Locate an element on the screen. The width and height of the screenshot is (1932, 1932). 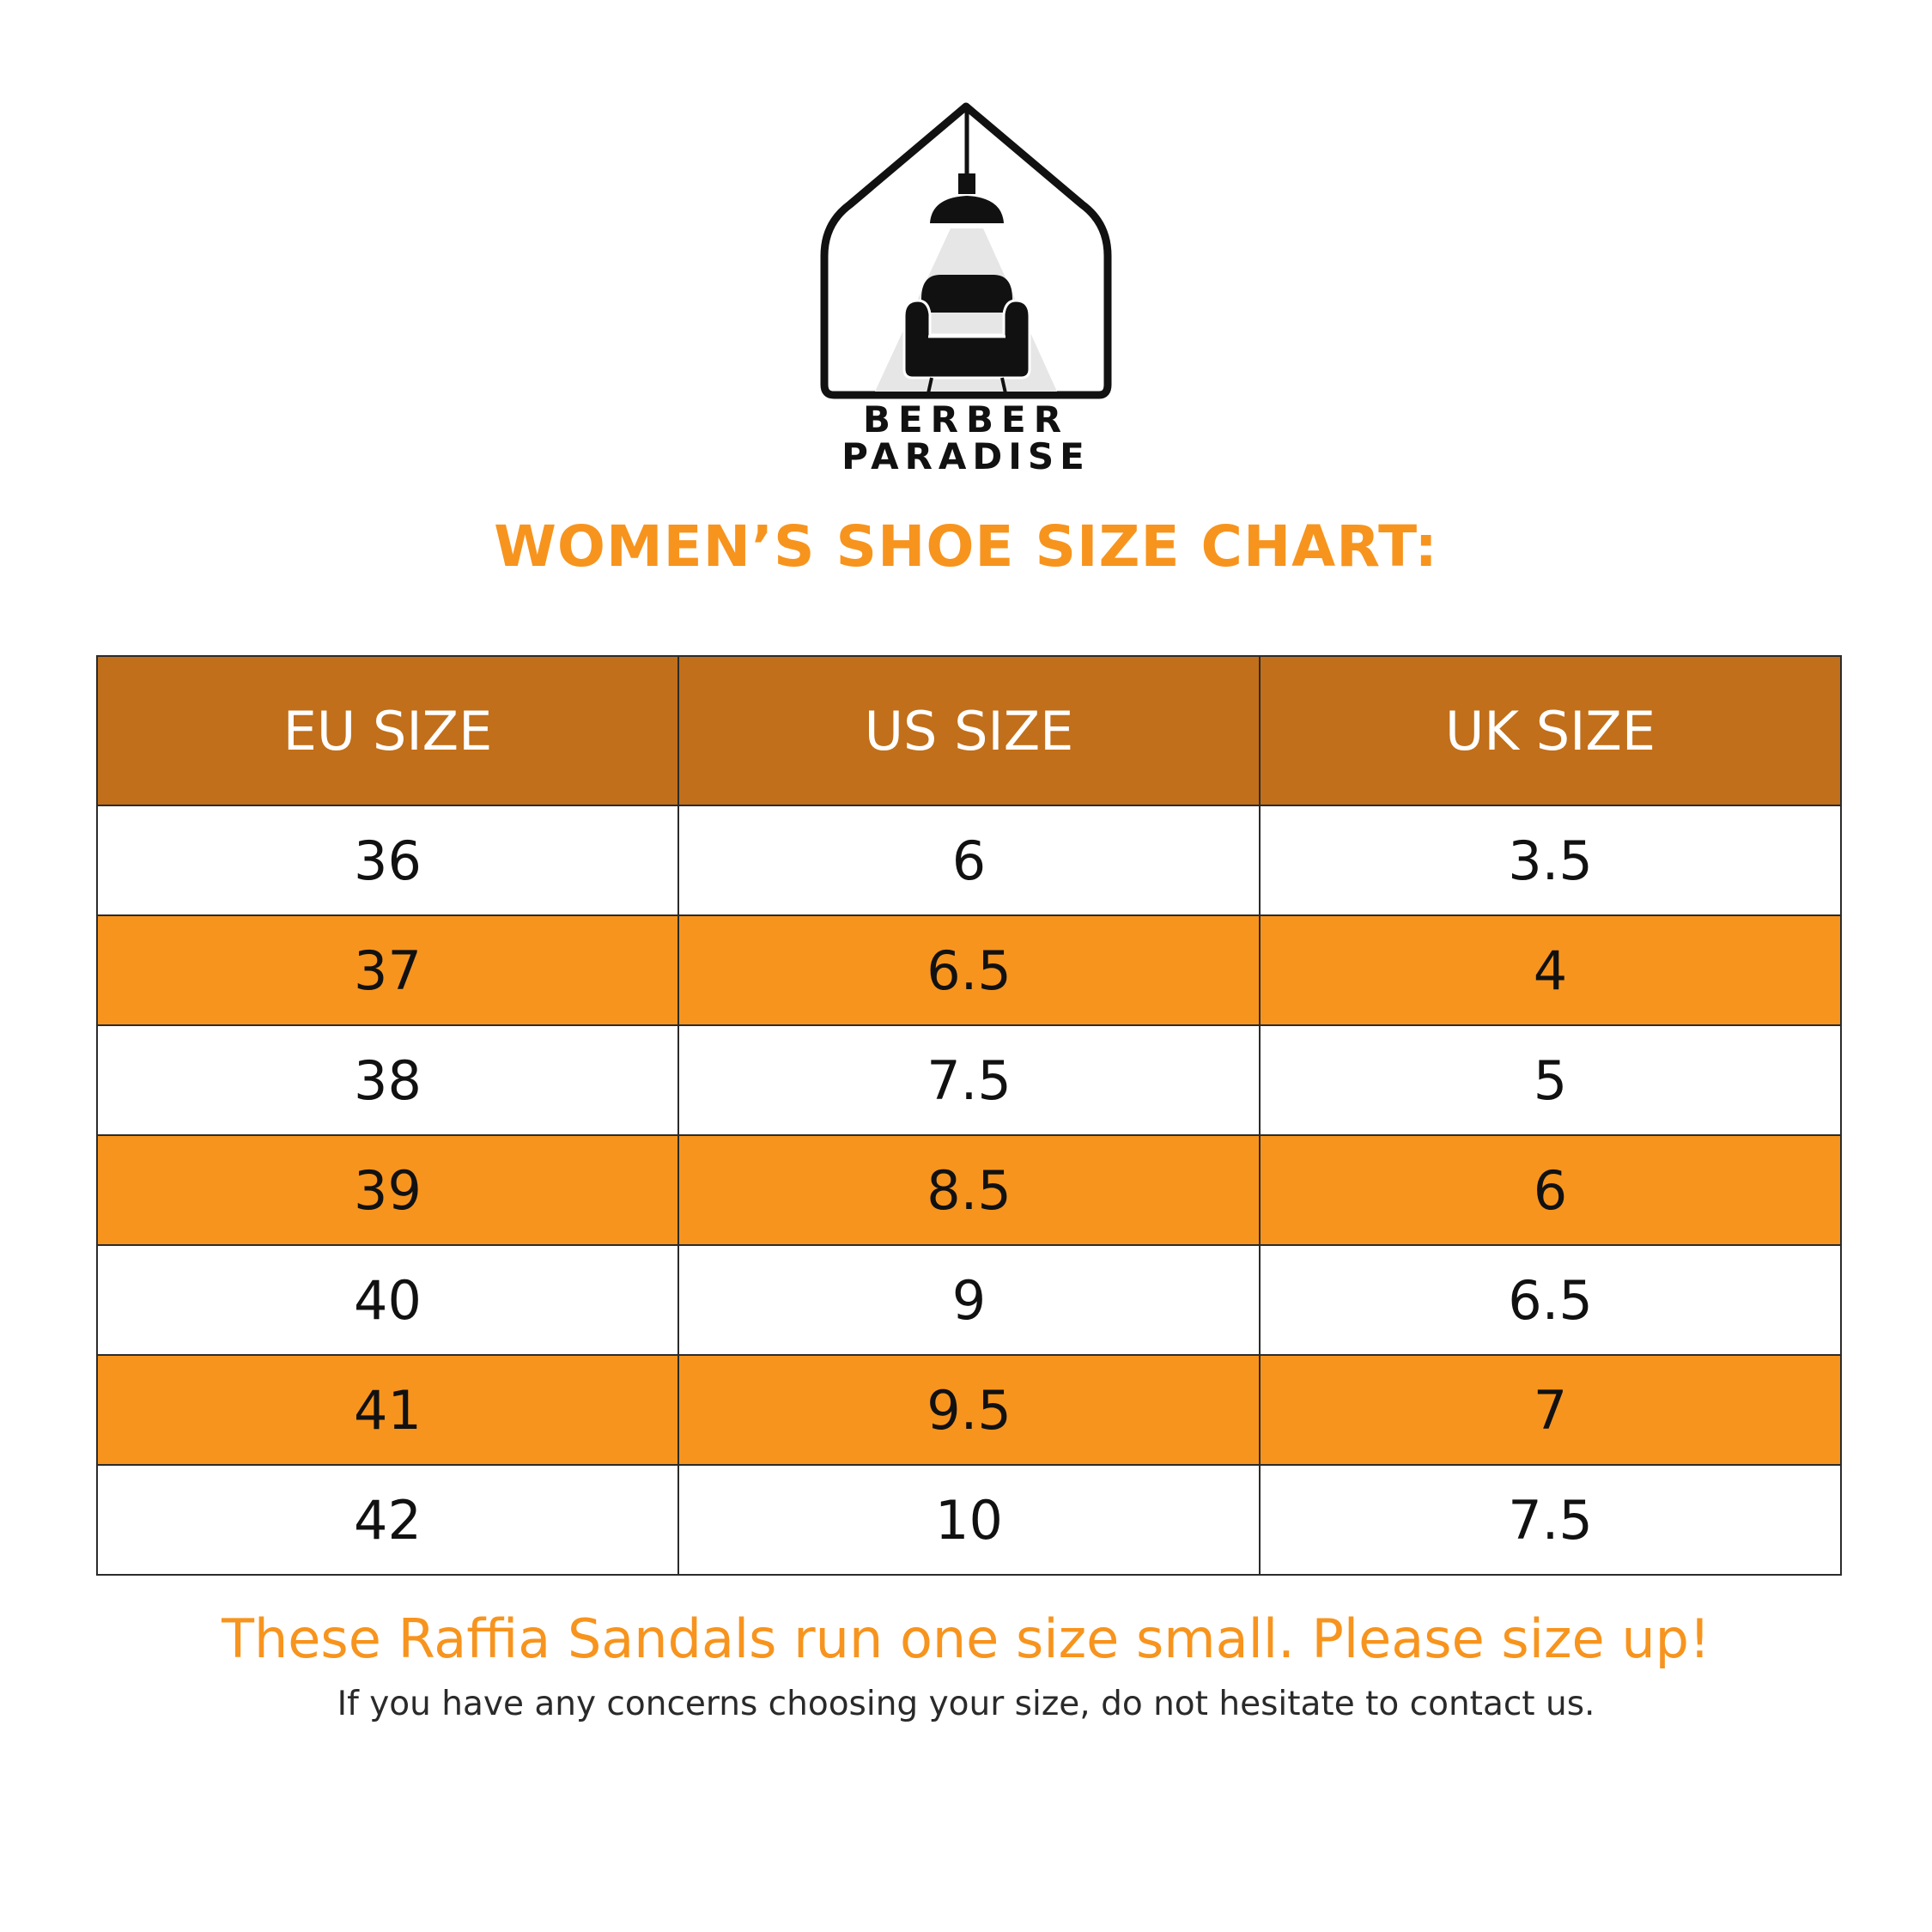
cell-us: 10 is located at coordinates (969, 1520).